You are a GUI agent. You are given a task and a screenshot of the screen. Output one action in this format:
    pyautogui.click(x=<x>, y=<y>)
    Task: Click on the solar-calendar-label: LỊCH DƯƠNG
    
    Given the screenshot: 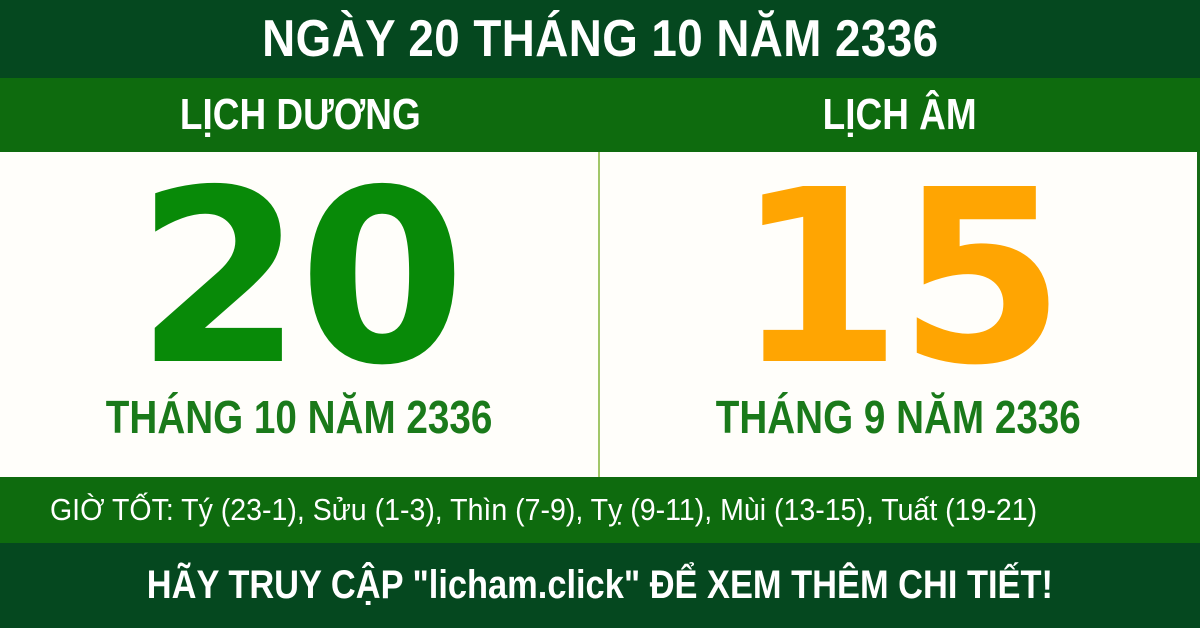 What is the action you would take?
    pyautogui.click(x=300, y=114)
    